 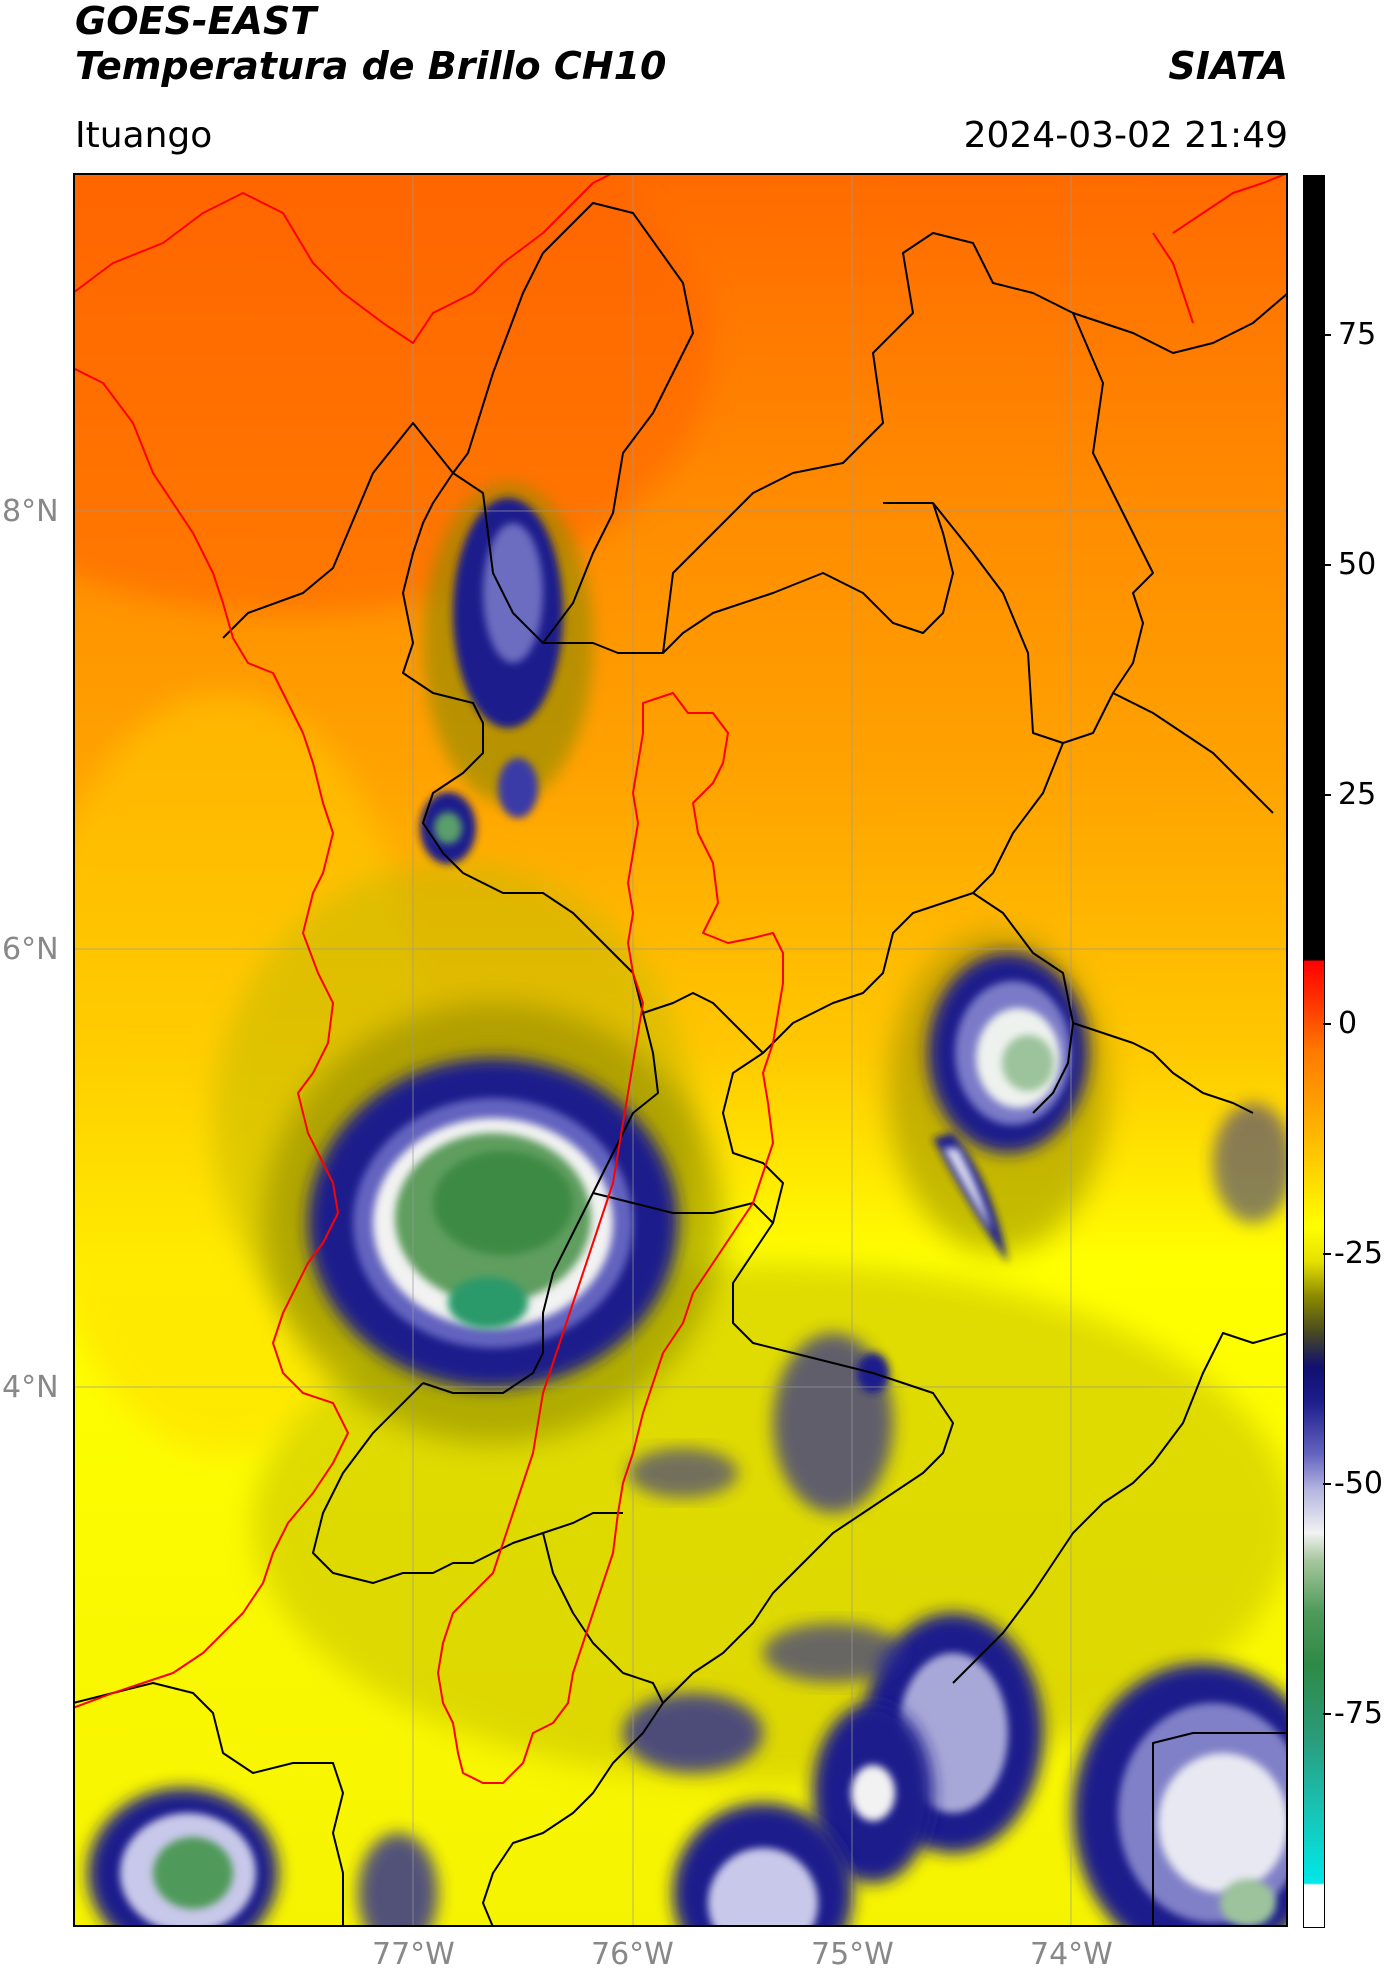 I want to click on colorbar-ticks, so click(x=1327, y=1024).